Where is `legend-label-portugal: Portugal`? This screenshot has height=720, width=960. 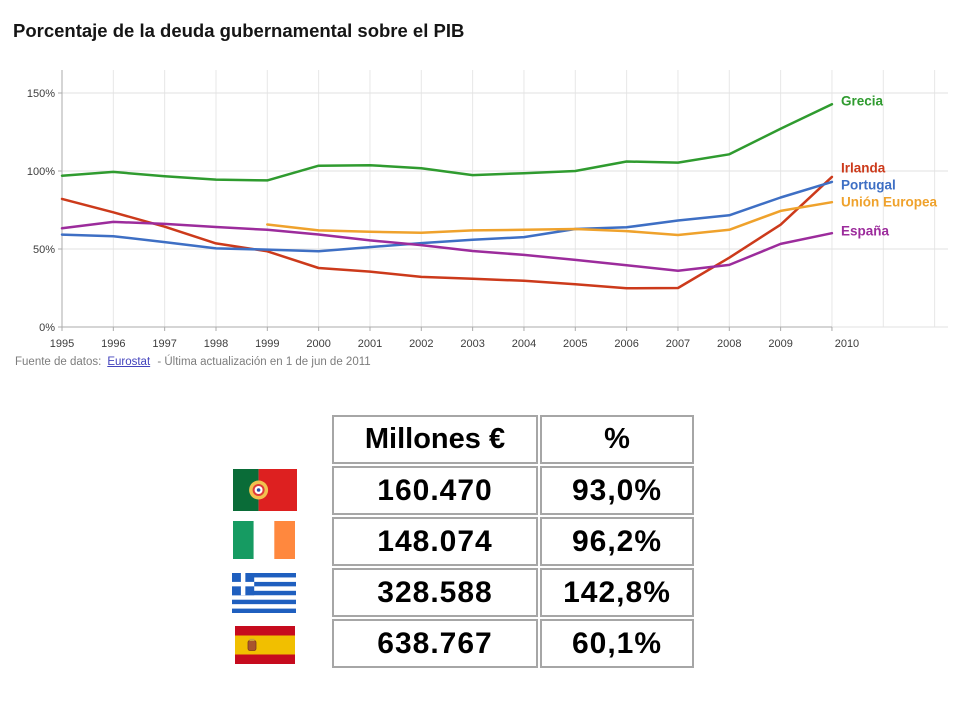 legend-label-portugal: Portugal is located at coordinates (868, 184).